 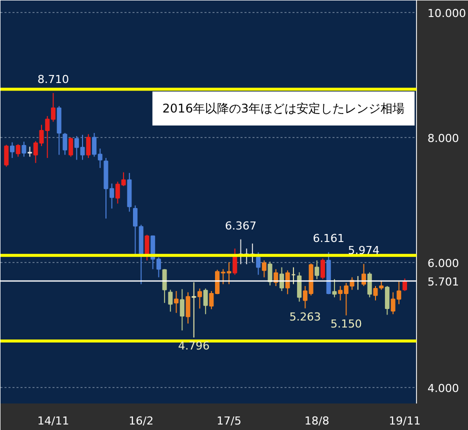 What do you see at coordinates (240, 225) in the screenshot?
I see `annotation: 6.367` at bounding box center [240, 225].